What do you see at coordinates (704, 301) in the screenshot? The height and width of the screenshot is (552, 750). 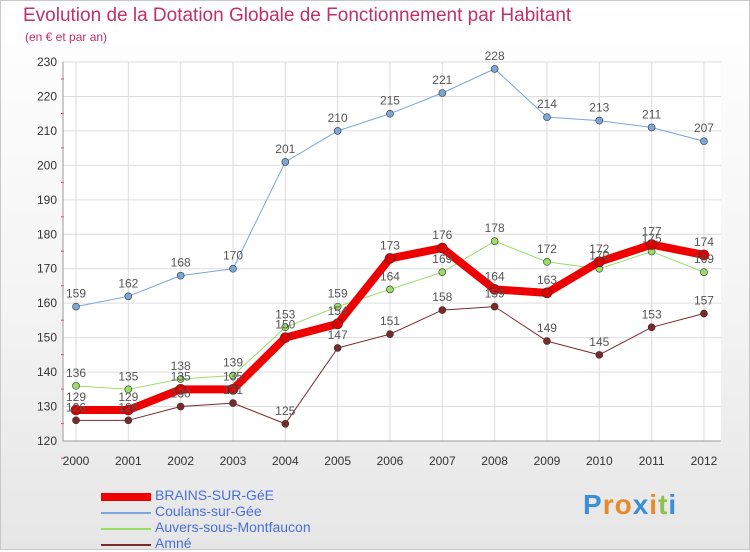 I see `data-label: 157` at bounding box center [704, 301].